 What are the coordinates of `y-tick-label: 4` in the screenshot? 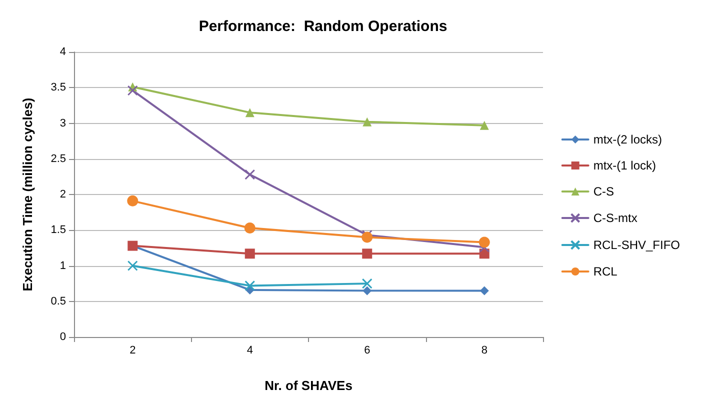 It's located at (63, 52).